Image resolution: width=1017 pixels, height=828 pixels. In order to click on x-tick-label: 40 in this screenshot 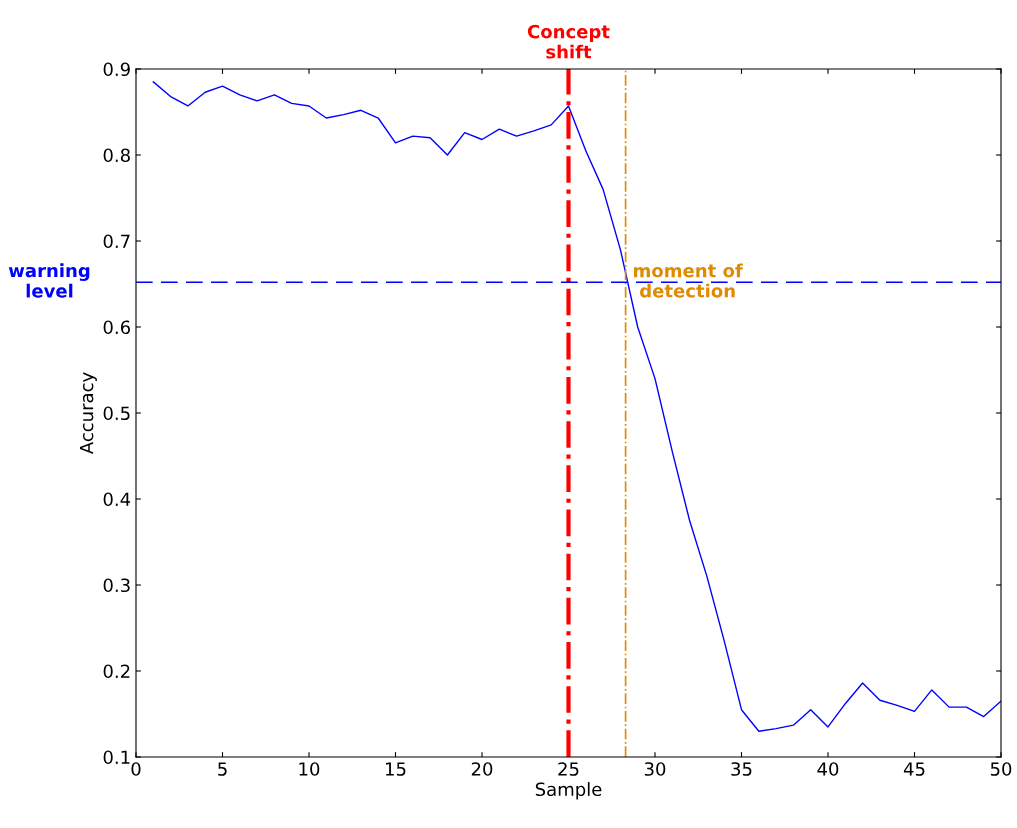, I will do `click(828, 769)`.